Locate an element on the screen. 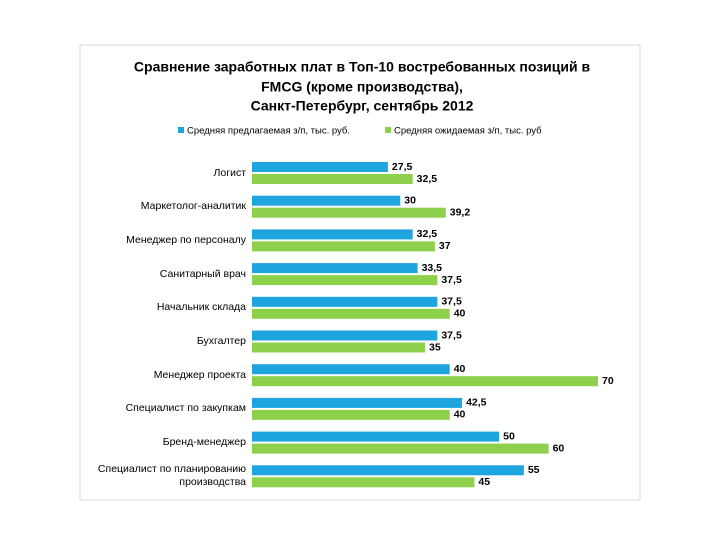 Image resolution: width=720 pixels, height=545 pixels. category-label-box: Бухгалтер is located at coordinates (221, 341).